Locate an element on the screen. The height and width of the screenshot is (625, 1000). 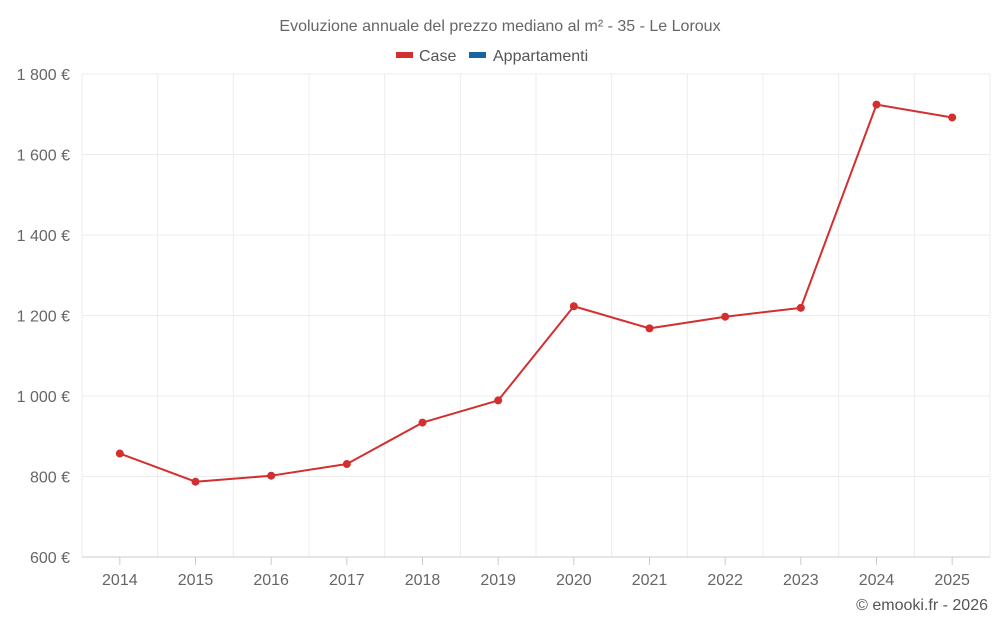
x-tick-label: 2017 is located at coordinates (347, 580).